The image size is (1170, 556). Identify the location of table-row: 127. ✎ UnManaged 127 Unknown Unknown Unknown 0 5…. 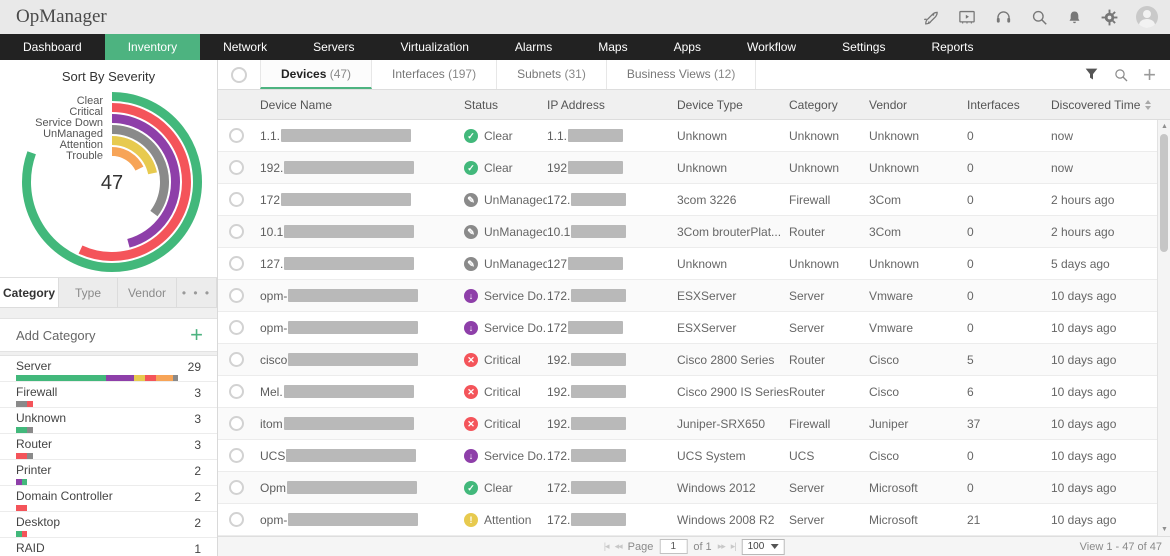
(687, 264).